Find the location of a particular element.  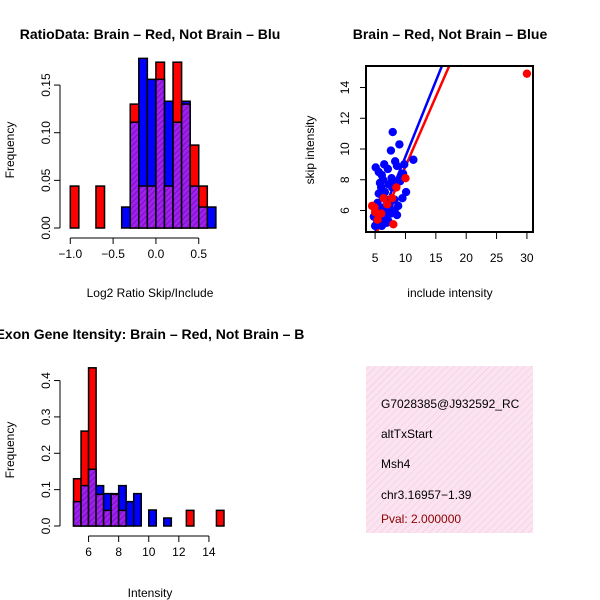

scatter-xlabel: include intensity is located at coordinates (449, 293).